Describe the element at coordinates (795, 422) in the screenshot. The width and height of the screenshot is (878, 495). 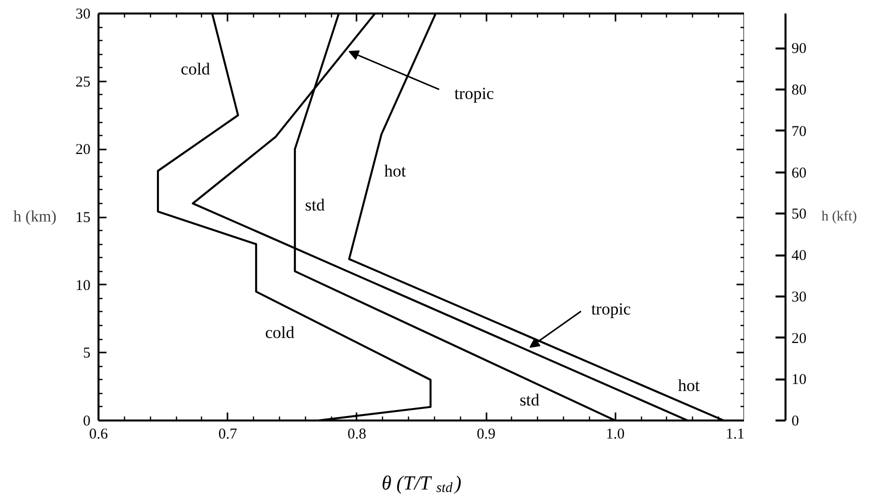
I see `y2-tick-label: 0` at that location.